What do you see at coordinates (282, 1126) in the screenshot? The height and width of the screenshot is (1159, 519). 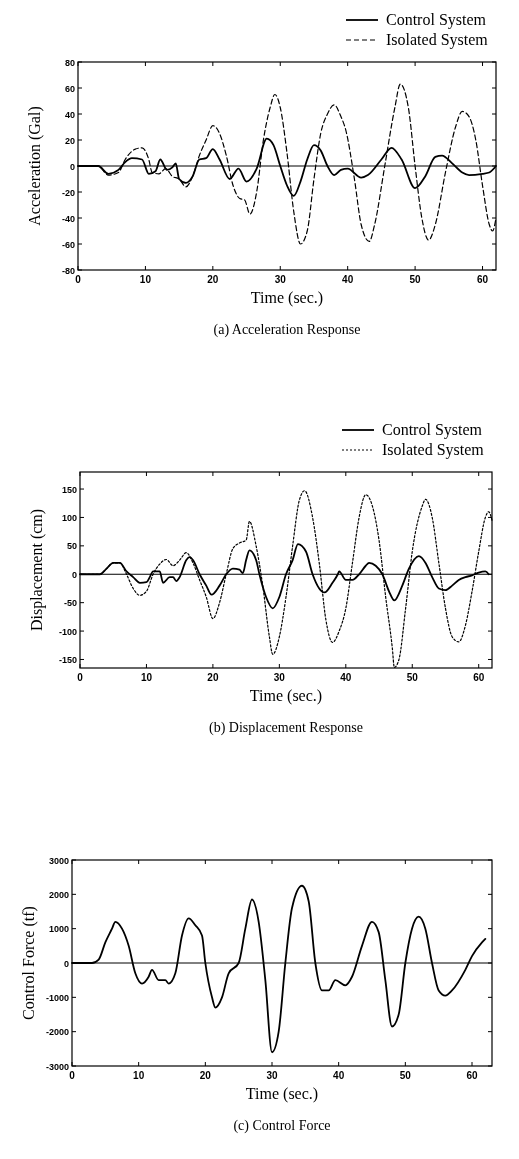 I see `text: (c) Control Force` at bounding box center [282, 1126].